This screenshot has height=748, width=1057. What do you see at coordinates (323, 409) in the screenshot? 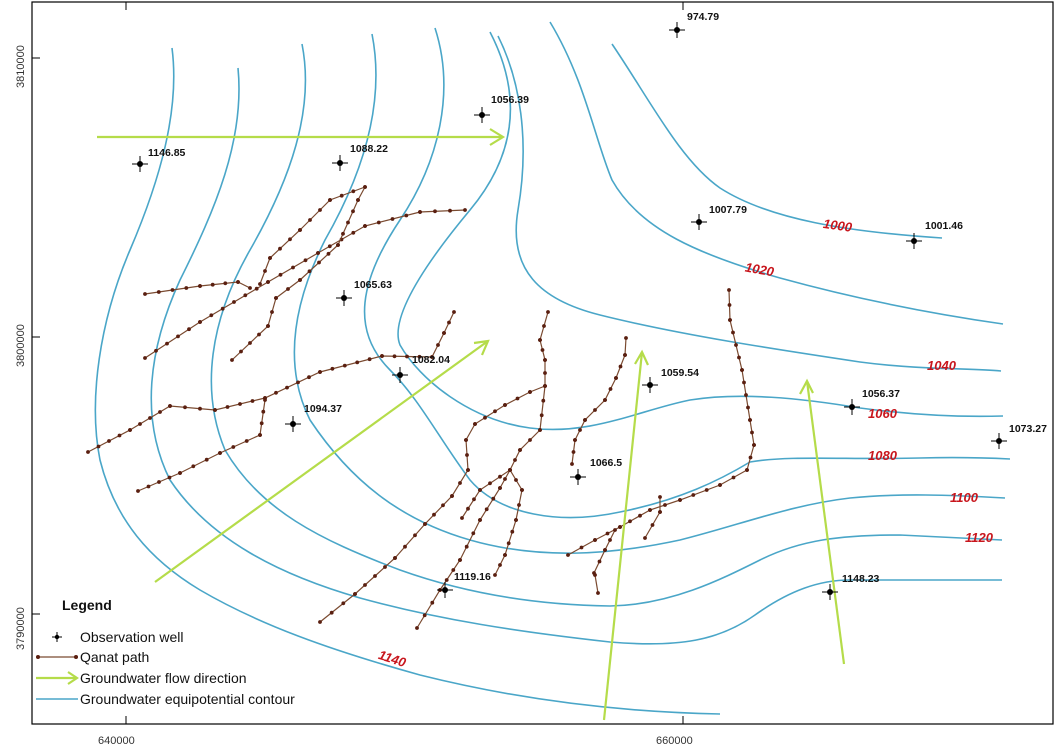
I see `well-label: 1094.37` at bounding box center [323, 409].